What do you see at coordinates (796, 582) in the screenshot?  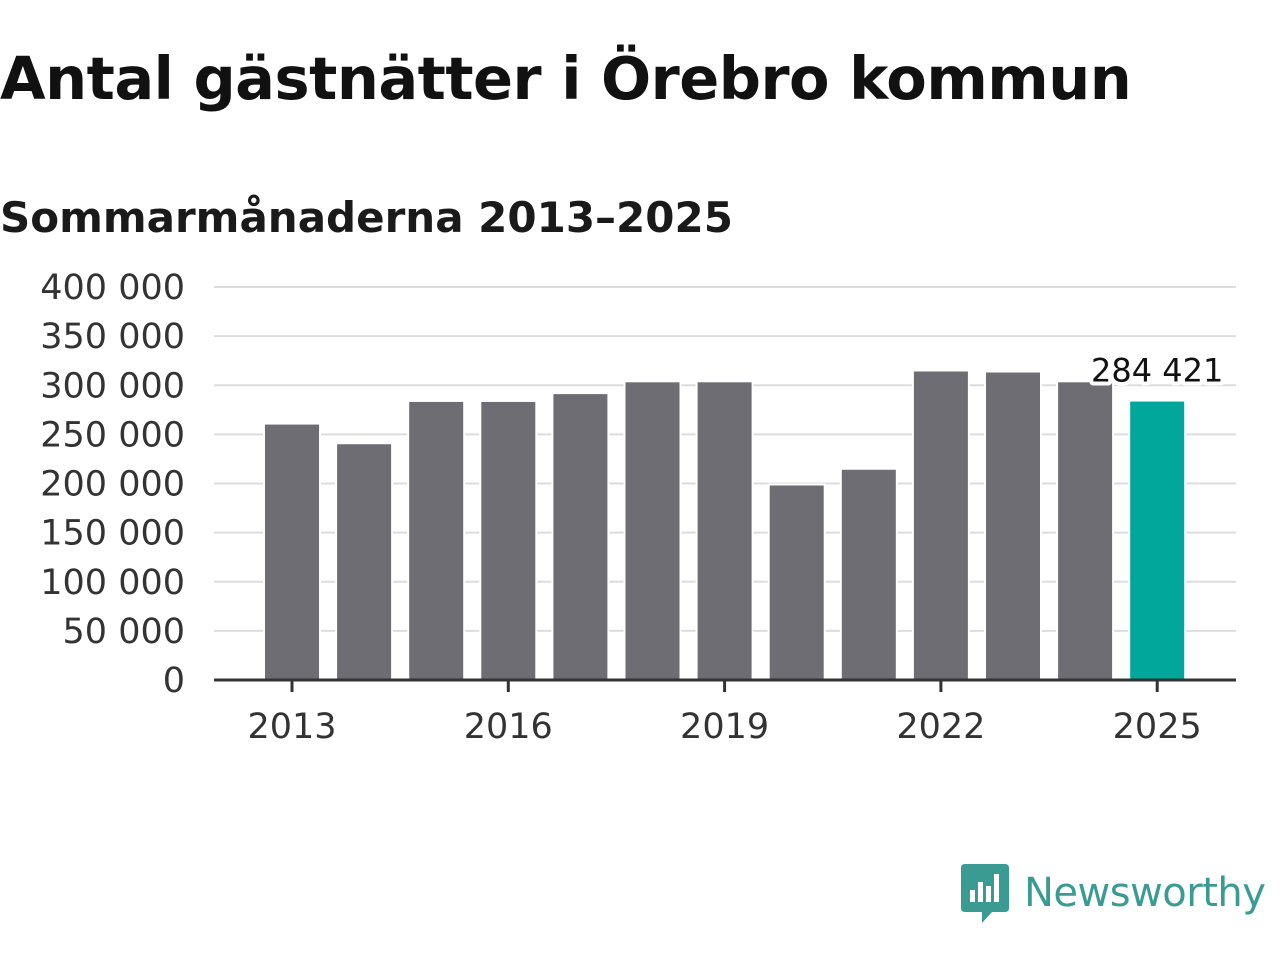 I see `bar-2020` at bounding box center [796, 582].